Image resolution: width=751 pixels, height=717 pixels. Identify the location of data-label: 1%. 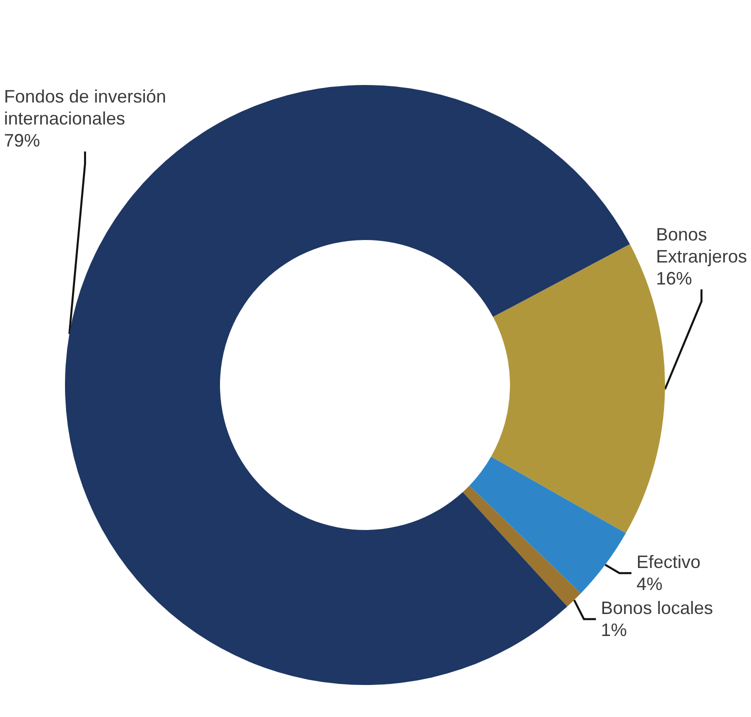
(613, 630).